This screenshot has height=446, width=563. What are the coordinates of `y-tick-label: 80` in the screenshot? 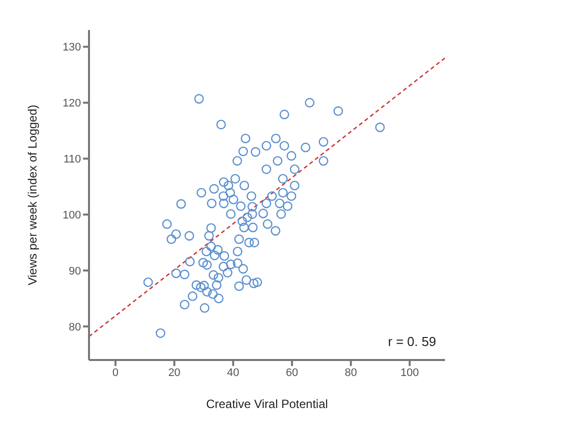 It's located at (74, 327).